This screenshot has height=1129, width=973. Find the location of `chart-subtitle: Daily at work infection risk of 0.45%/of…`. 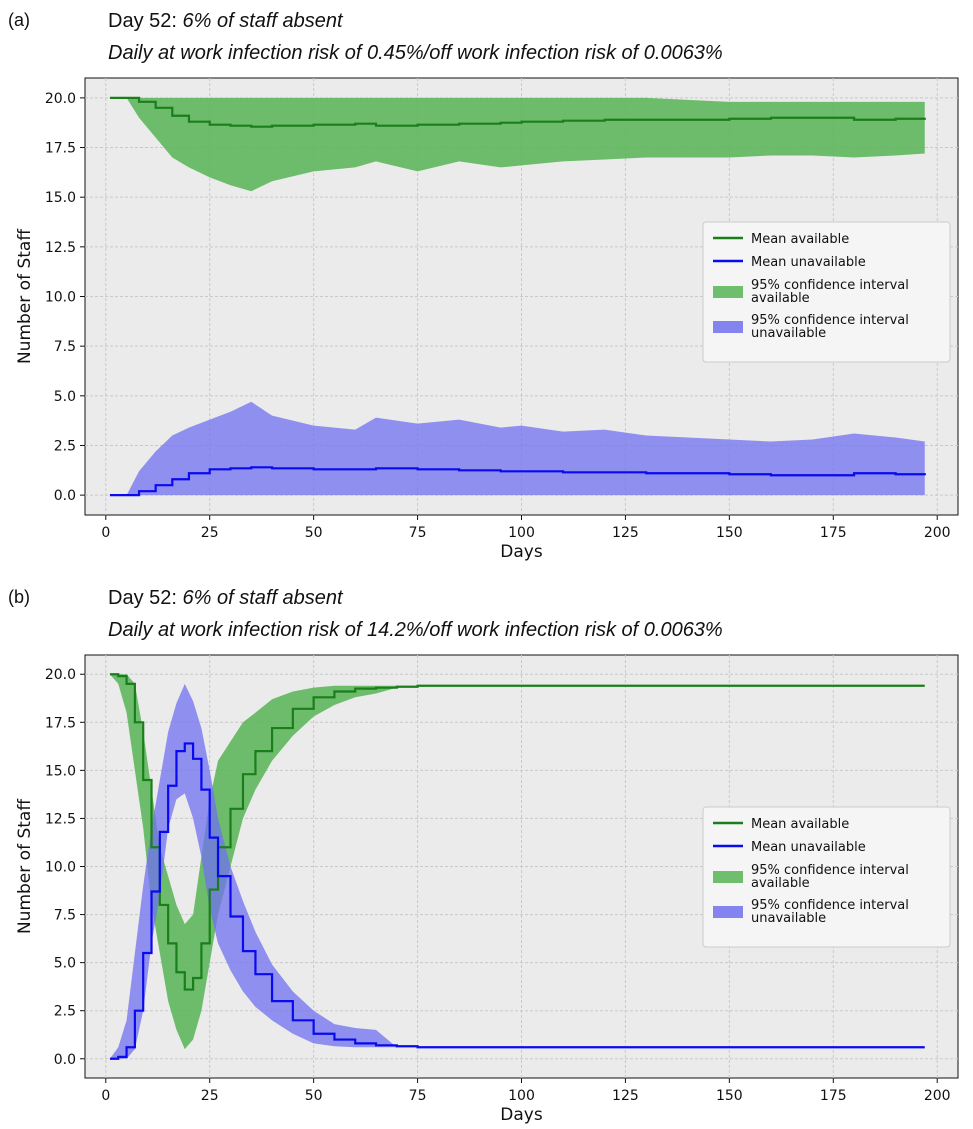

chart-subtitle: Daily at work infection risk of 0.45%/of… is located at coordinates (415, 53).